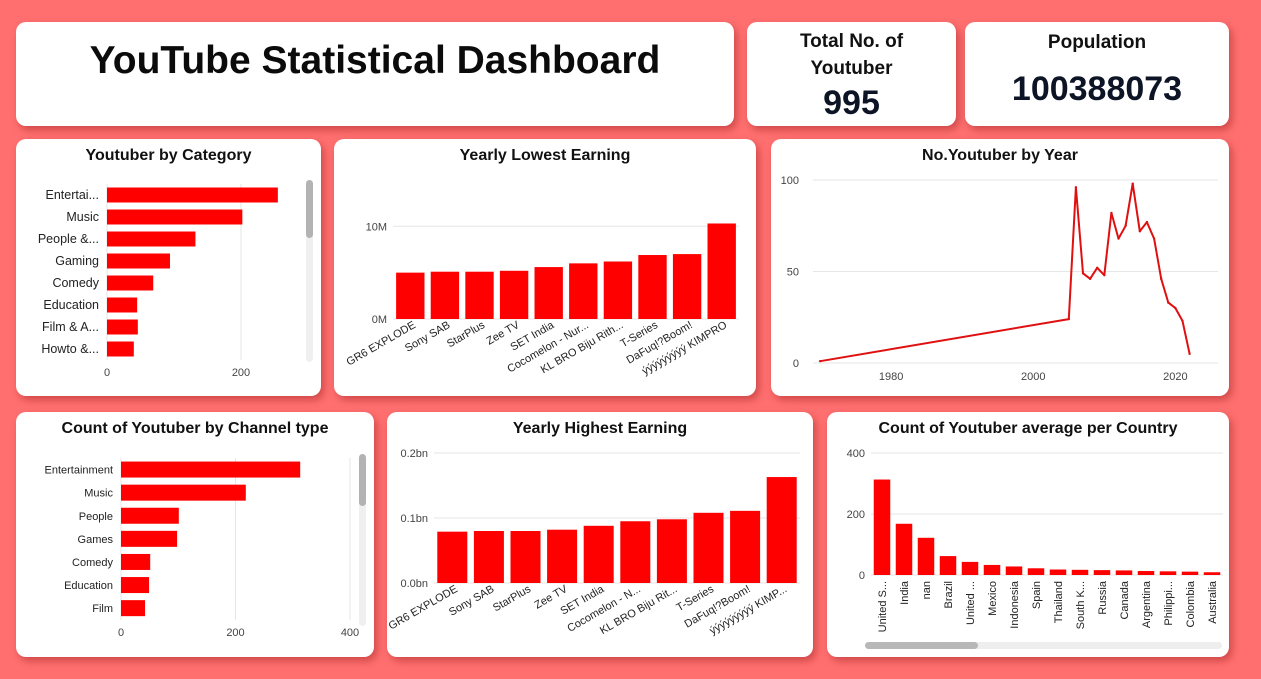 Image resolution: width=1261 pixels, height=679 pixels. I want to click on category-label: Entertainment, so click(79, 471).